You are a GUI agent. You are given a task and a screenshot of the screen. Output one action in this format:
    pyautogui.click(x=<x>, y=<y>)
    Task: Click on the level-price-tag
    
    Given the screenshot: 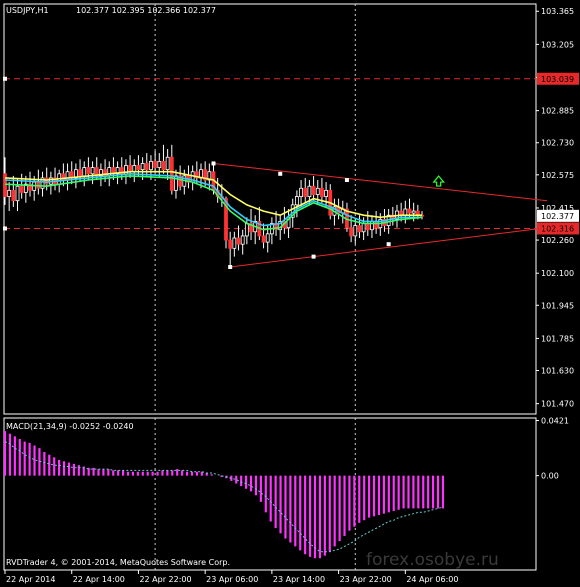 What is the action you would take?
    pyautogui.click(x=558, y=78)
    